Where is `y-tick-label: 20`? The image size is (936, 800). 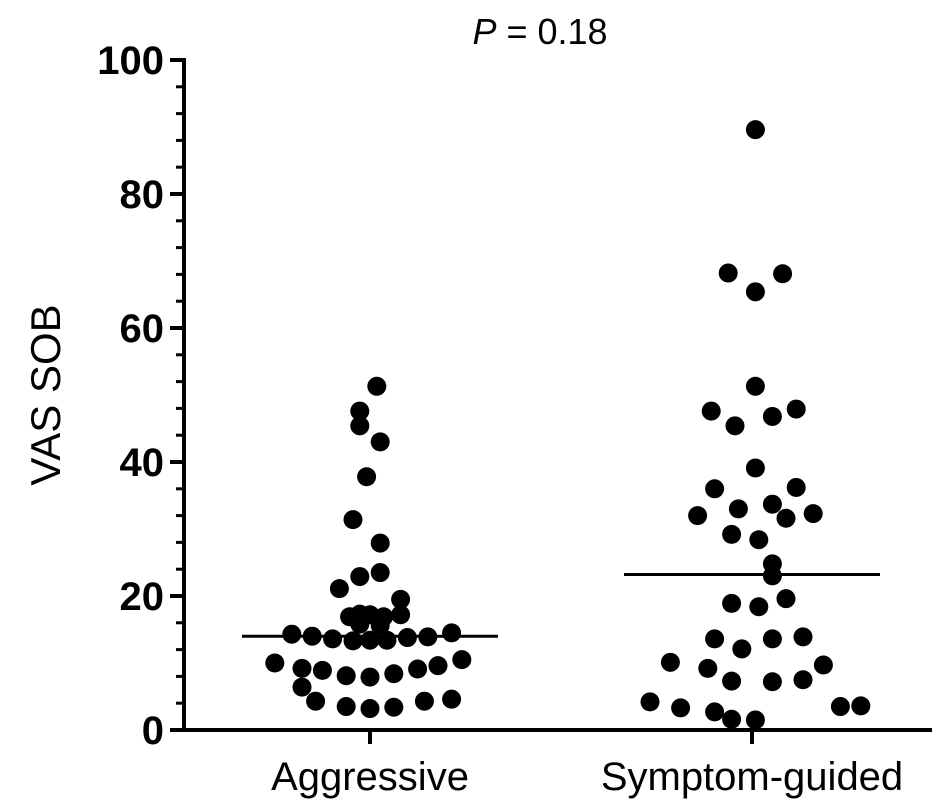
y-tick-label: 20 is located at coordinates (142, 597).